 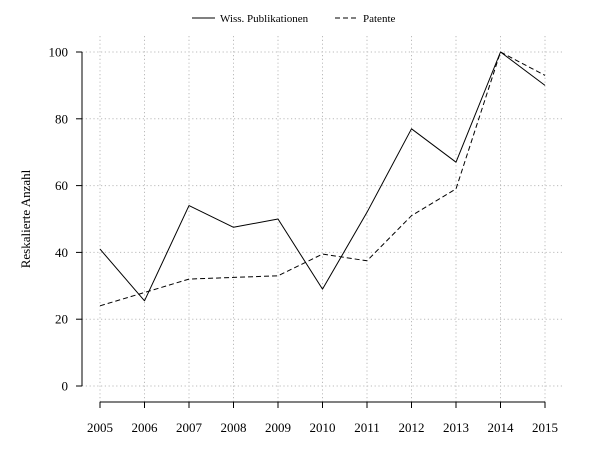 What do you see at coordinates (61, 252) in the screenshot?
I see `y-tick-label: 40` at bounding box center [61, 252].